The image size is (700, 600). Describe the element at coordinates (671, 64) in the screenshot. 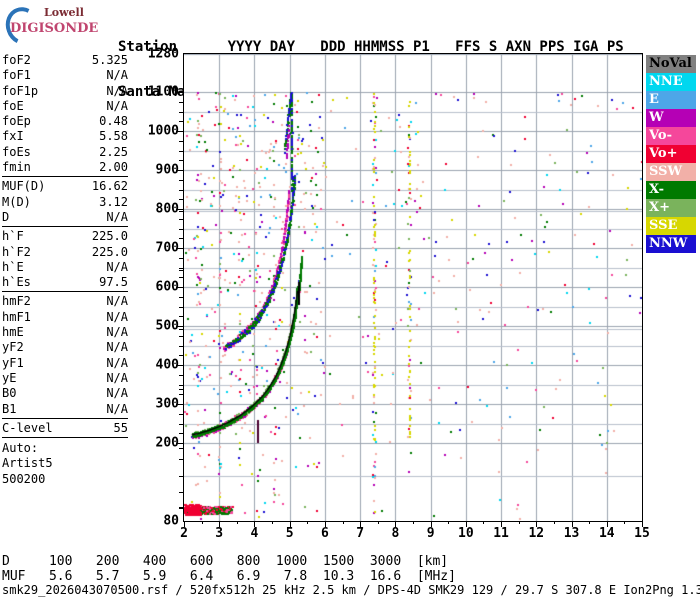

I see `legend-item-noval: NoVal` at that location.